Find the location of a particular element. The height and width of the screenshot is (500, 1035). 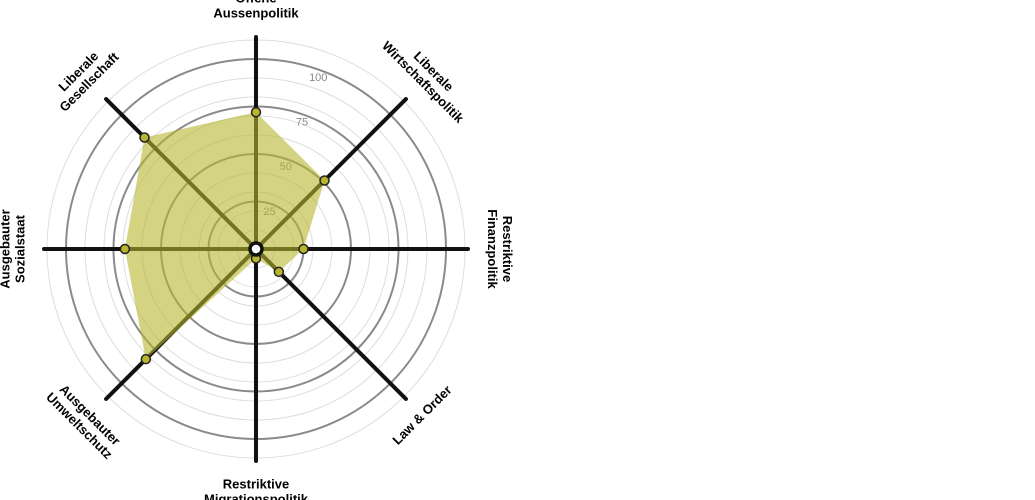

tick-label-2: 75 is located at coordinates (302, 123).